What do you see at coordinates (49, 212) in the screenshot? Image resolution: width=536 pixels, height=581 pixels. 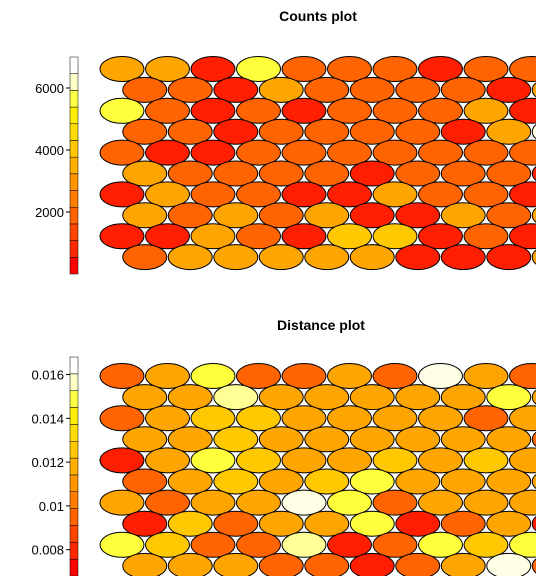 I see `counts-colorbar-tick-label: 2000` at bounding box center [49, 212].